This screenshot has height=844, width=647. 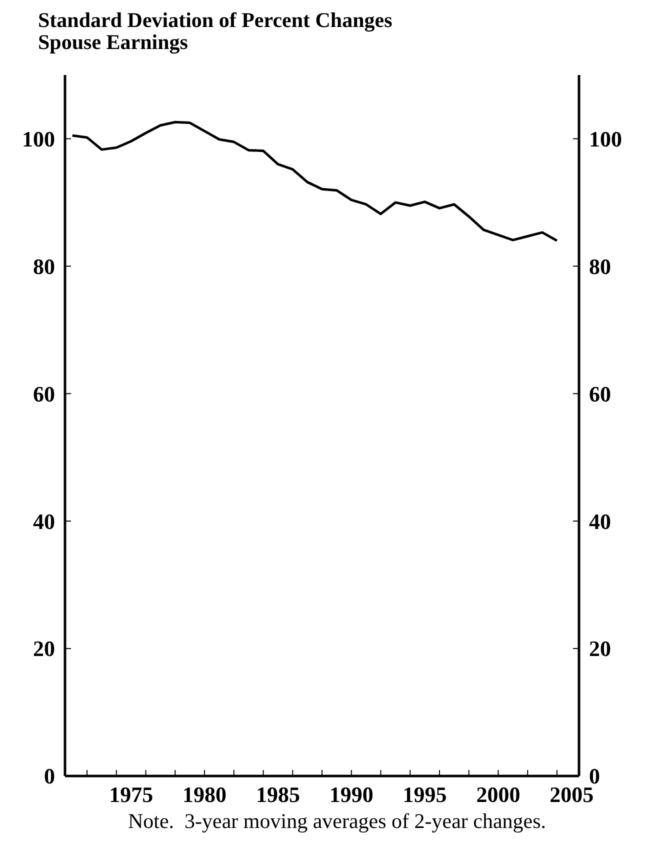 What do you see at coordinates (337, 821) in the screenshot?
I see `text: Note. 3-year moving averages of 2-year changes.` at bounding box center [337, 821].